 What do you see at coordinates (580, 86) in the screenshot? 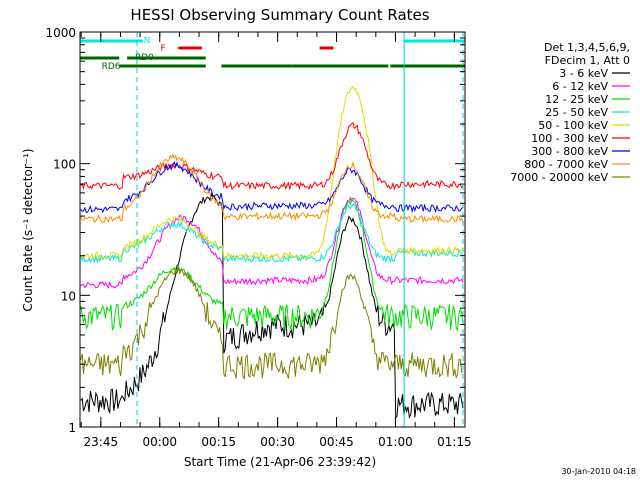
I see `legend-entry-label: 6 - 12 keV` at bounding box center [580, 86].